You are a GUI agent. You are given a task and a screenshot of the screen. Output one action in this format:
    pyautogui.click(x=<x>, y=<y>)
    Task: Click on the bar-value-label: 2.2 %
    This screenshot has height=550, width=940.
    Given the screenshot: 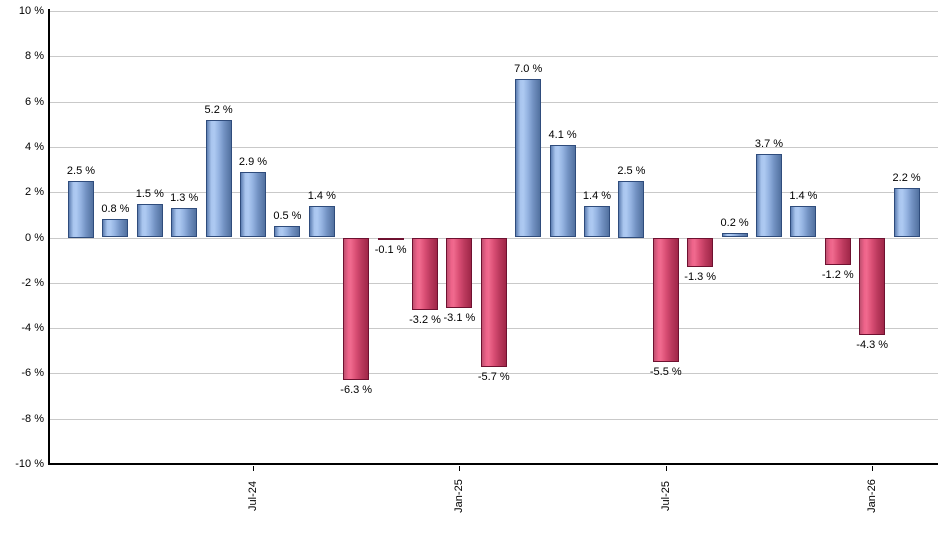 What is the action you would take?
    pyautogui.click(x=906, y=177)
    